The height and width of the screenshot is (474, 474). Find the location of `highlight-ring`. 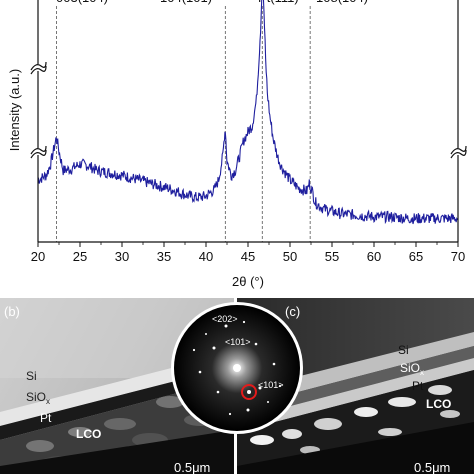

highlight-ring is located at coordinates (249, 392).